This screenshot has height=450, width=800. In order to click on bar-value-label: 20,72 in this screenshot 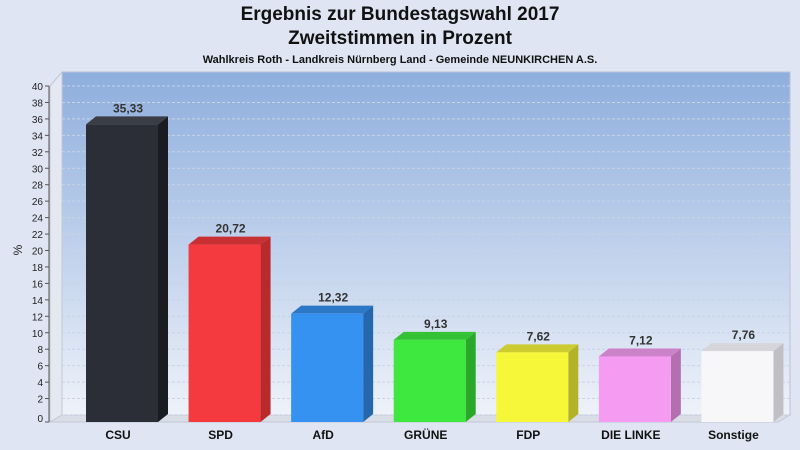, I will do `click(231, 229)`.